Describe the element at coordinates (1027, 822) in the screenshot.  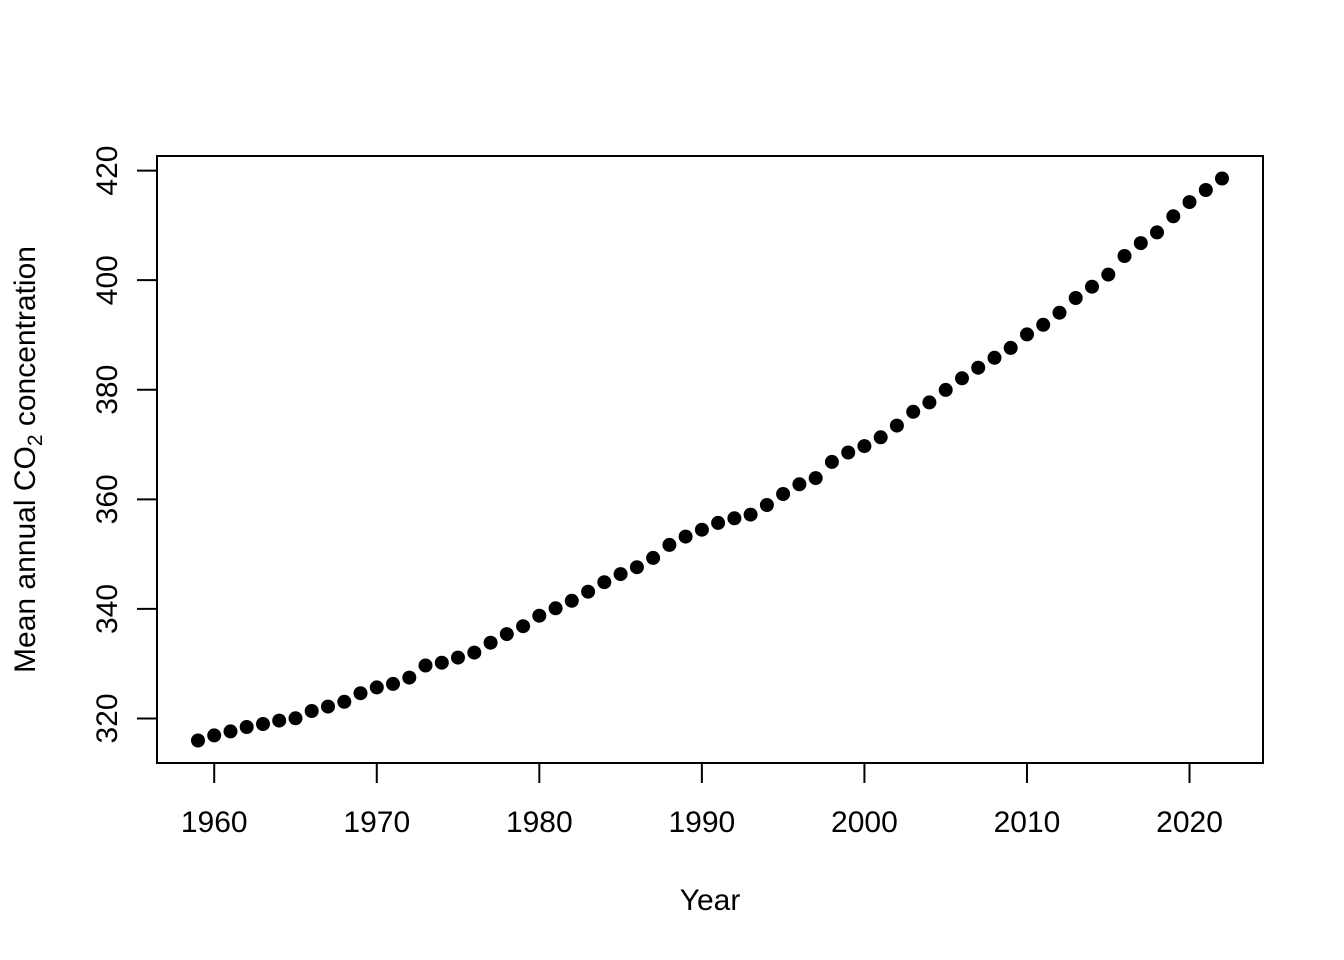
I see `x-tick-label: 2010` at that location.